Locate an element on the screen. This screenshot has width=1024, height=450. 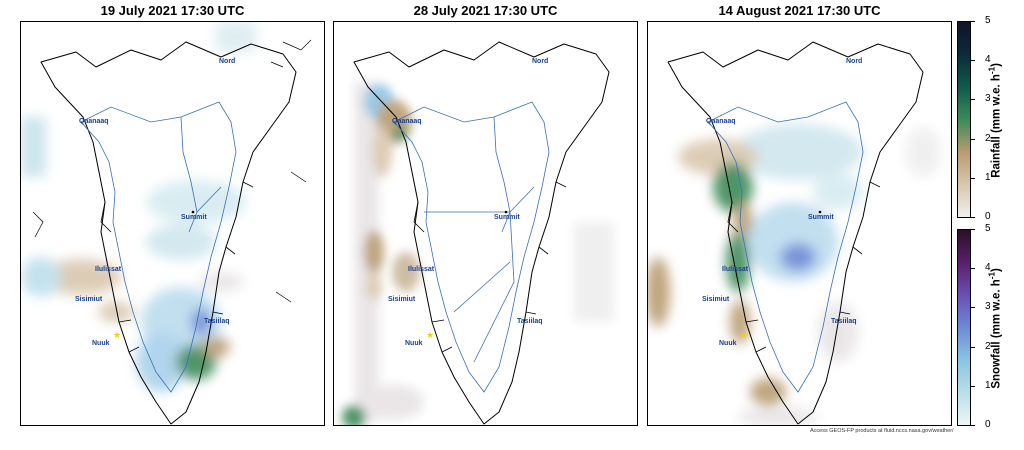
snowfall-tick-label: 3 is located at coordinates (988, 307).